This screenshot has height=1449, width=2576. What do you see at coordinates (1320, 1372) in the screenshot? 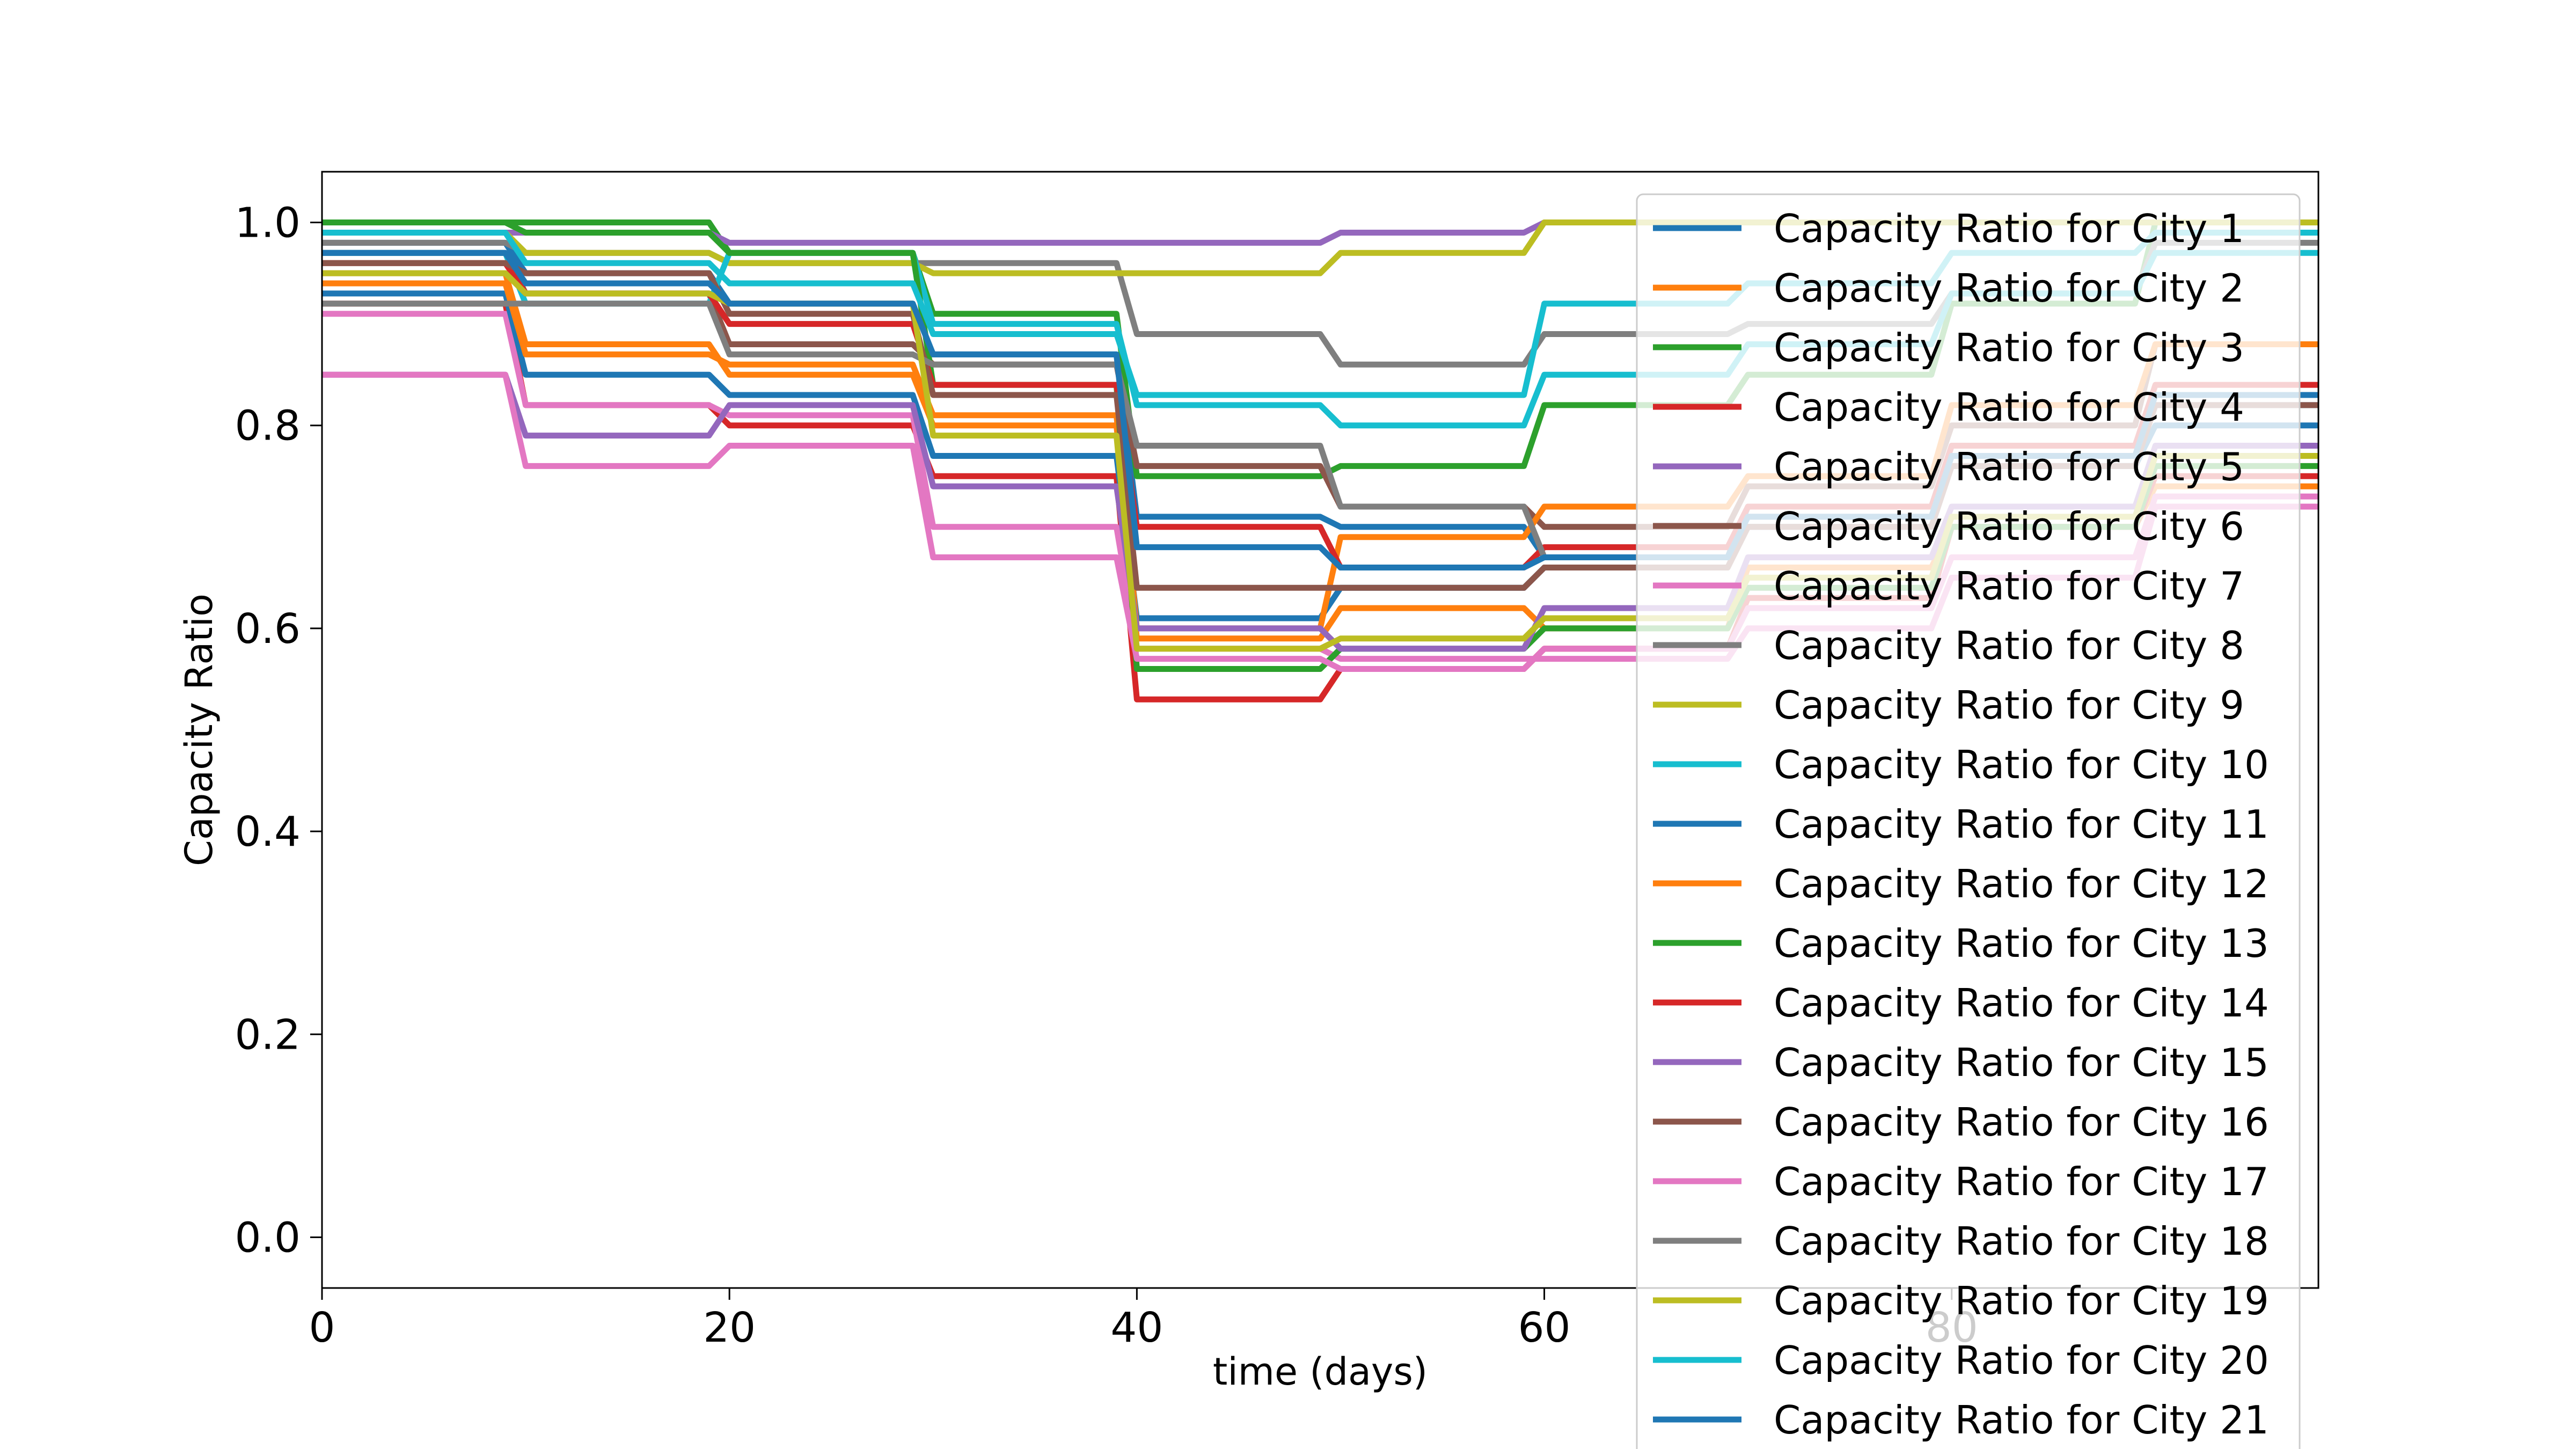
I see `x-axis-label: time (days)` at bounding box center [1320, 1372].